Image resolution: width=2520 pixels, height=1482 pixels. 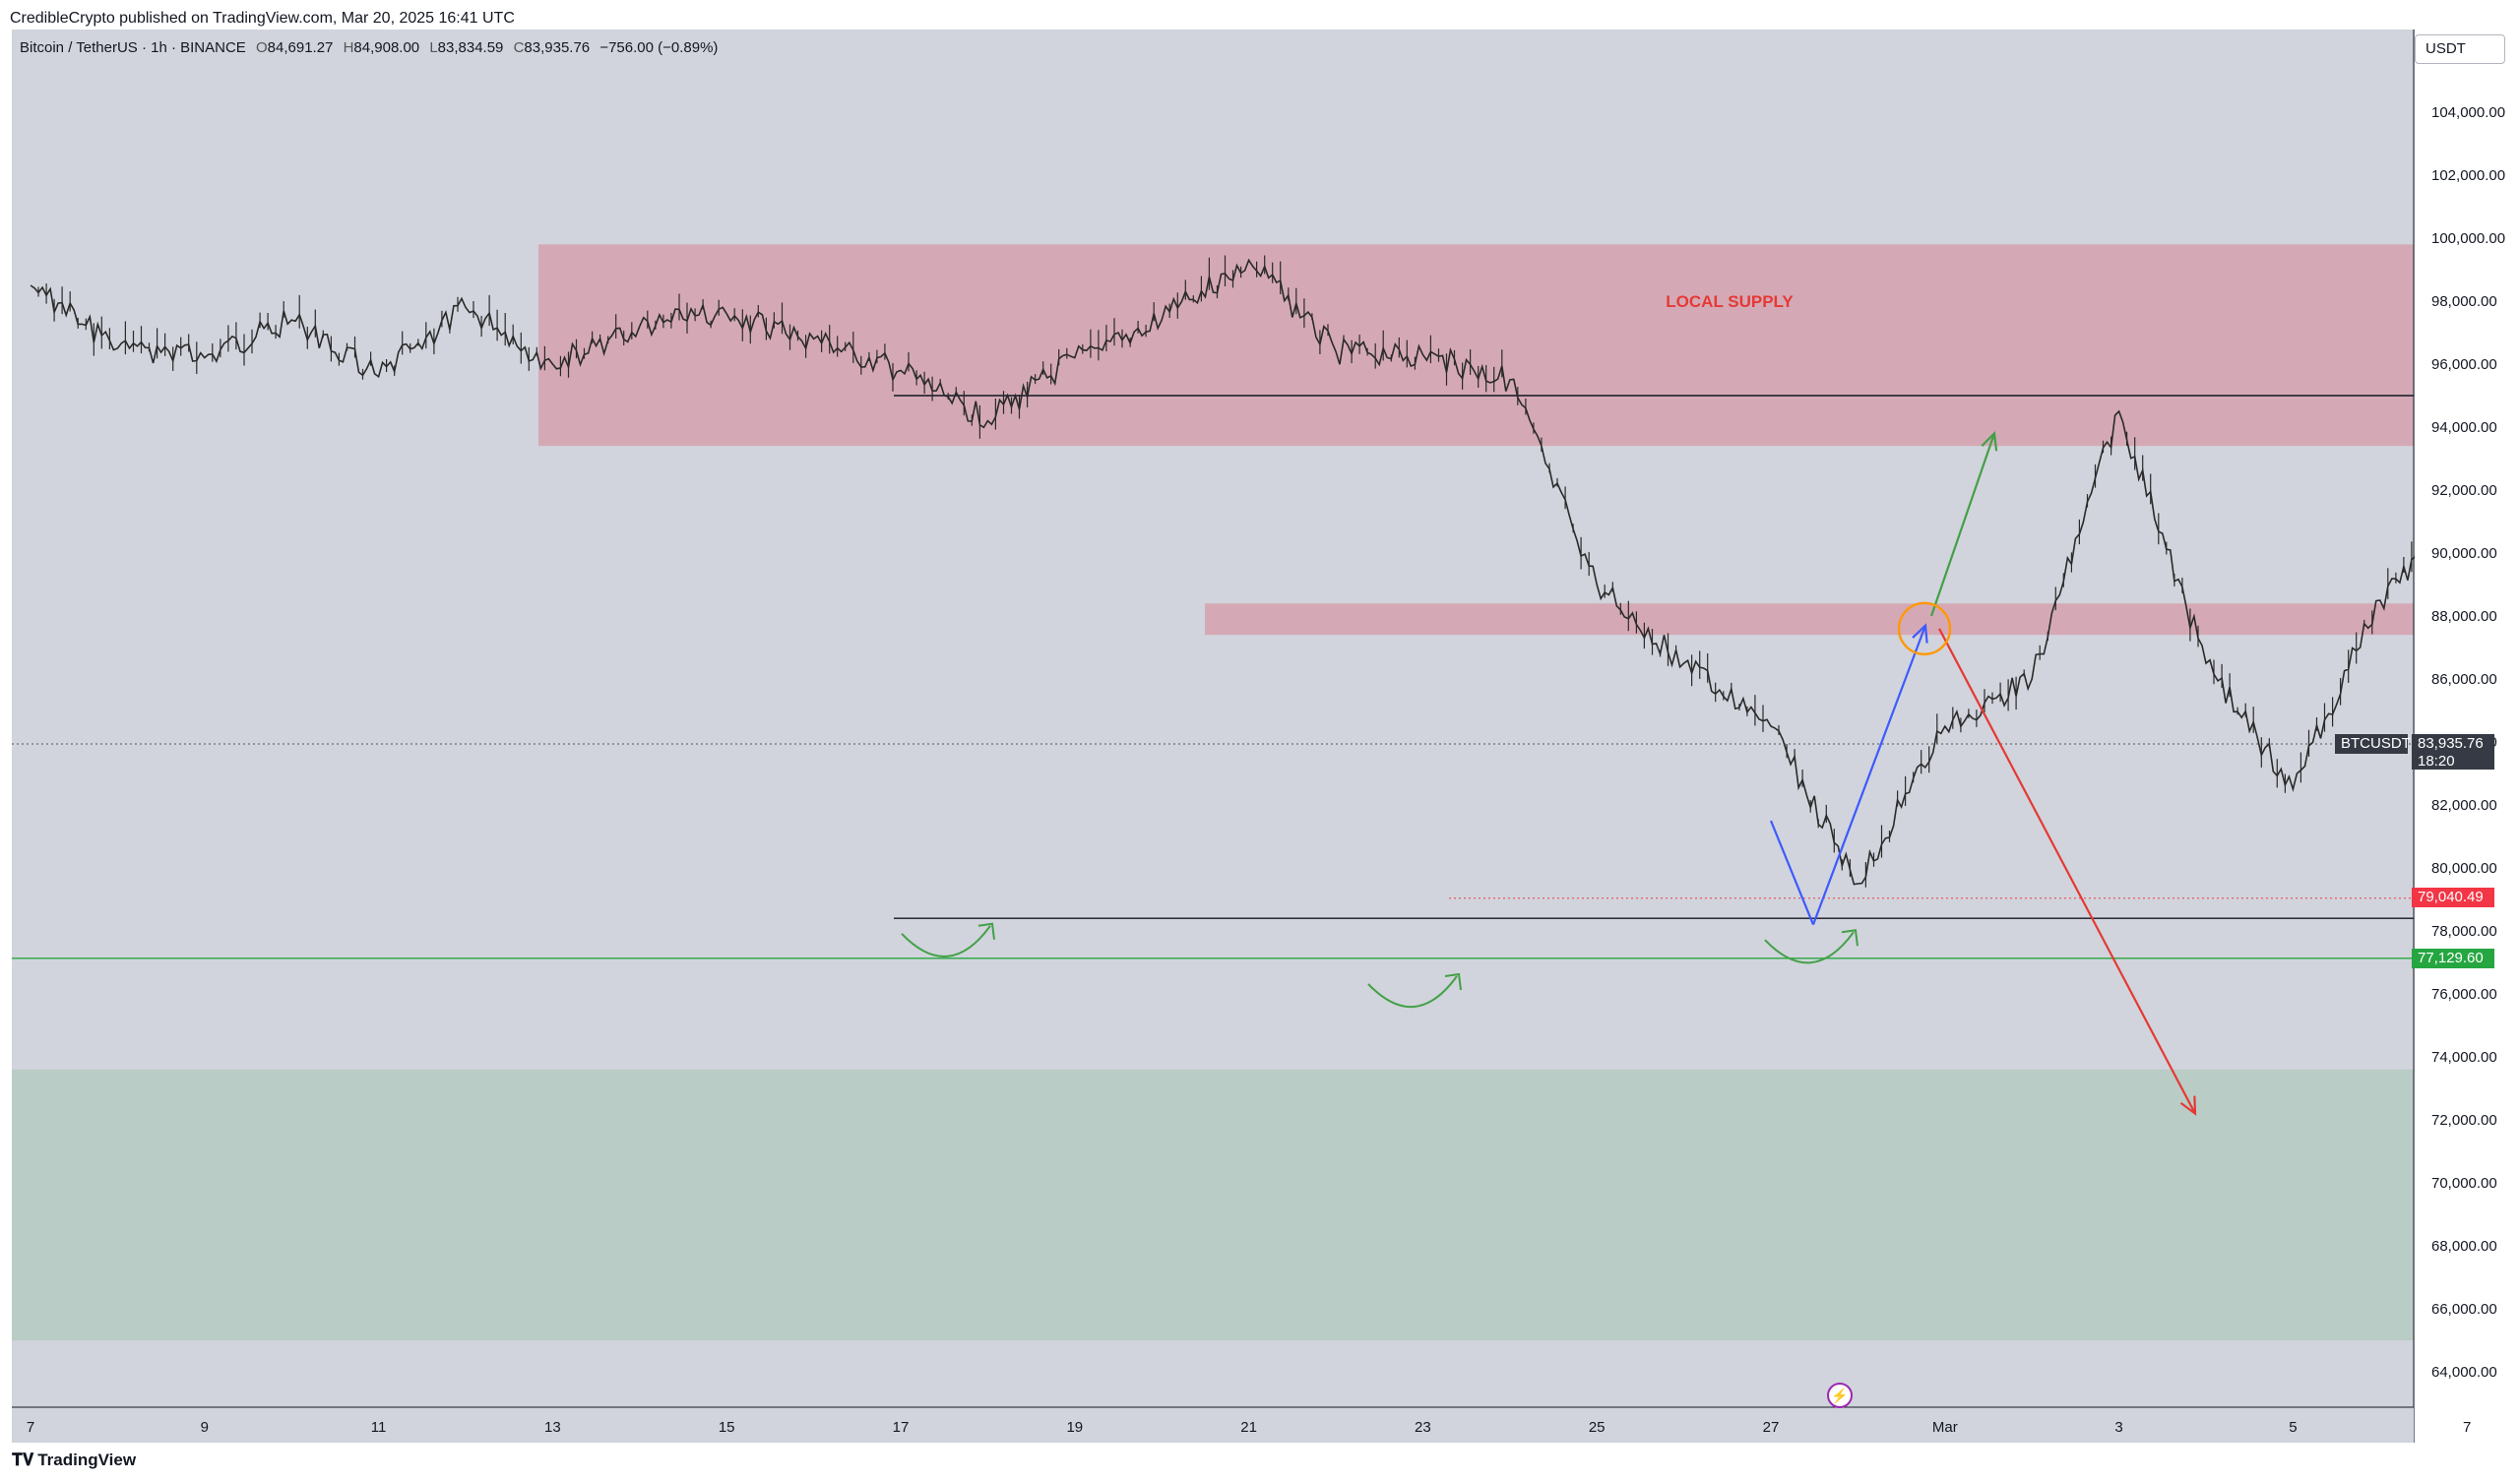 I want to click on countdown: 18:20, so click(x=2436, y=761).